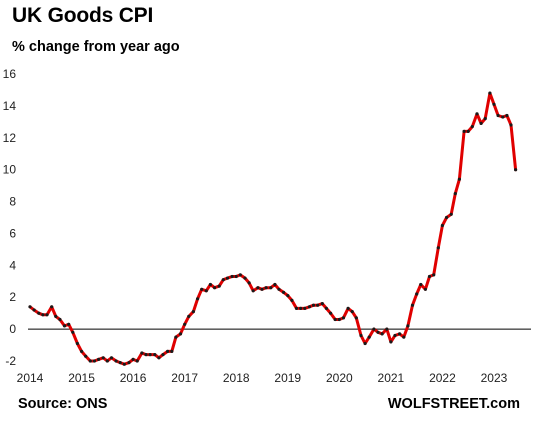 The height and width of the screenshot is (422, 540). What do you see at coordinates (30, 378) in the screenshot?
I see `x-tick-label: 2014` at bounding box center [30, 378].